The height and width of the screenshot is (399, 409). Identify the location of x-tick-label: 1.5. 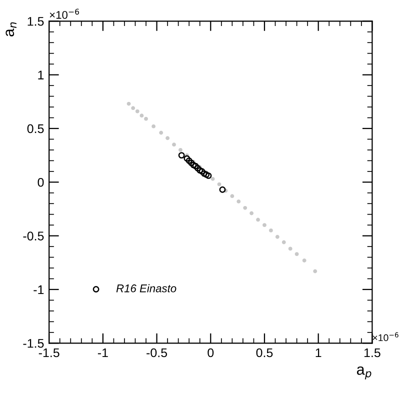
(372, 353).